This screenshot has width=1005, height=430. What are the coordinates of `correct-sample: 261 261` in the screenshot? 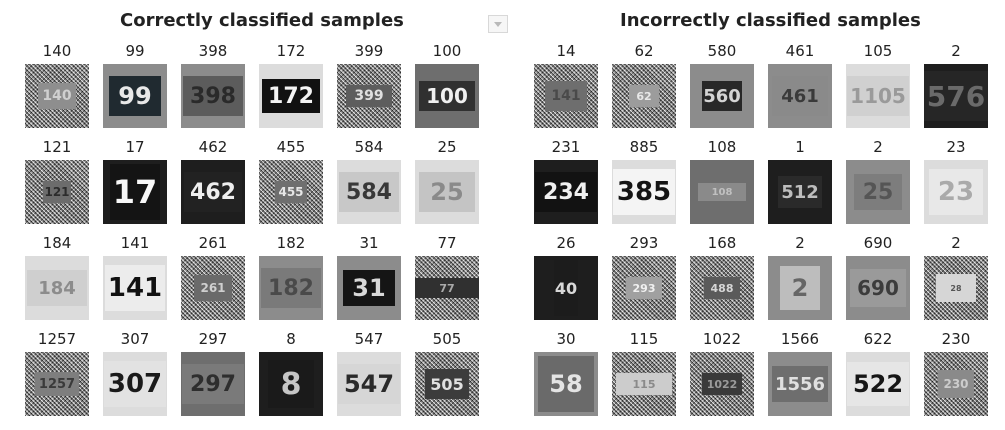 It's located at (213, 280).